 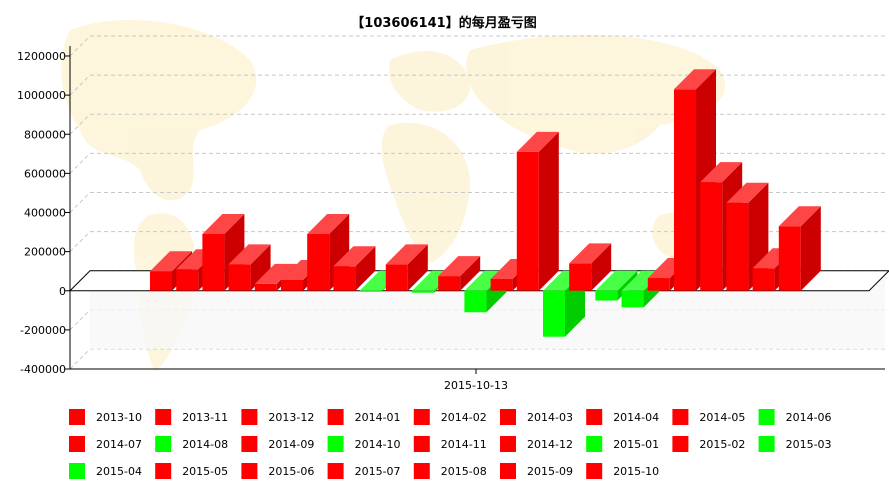 I want to click on legend-item: 2015-06, so click(x=277, y=471).